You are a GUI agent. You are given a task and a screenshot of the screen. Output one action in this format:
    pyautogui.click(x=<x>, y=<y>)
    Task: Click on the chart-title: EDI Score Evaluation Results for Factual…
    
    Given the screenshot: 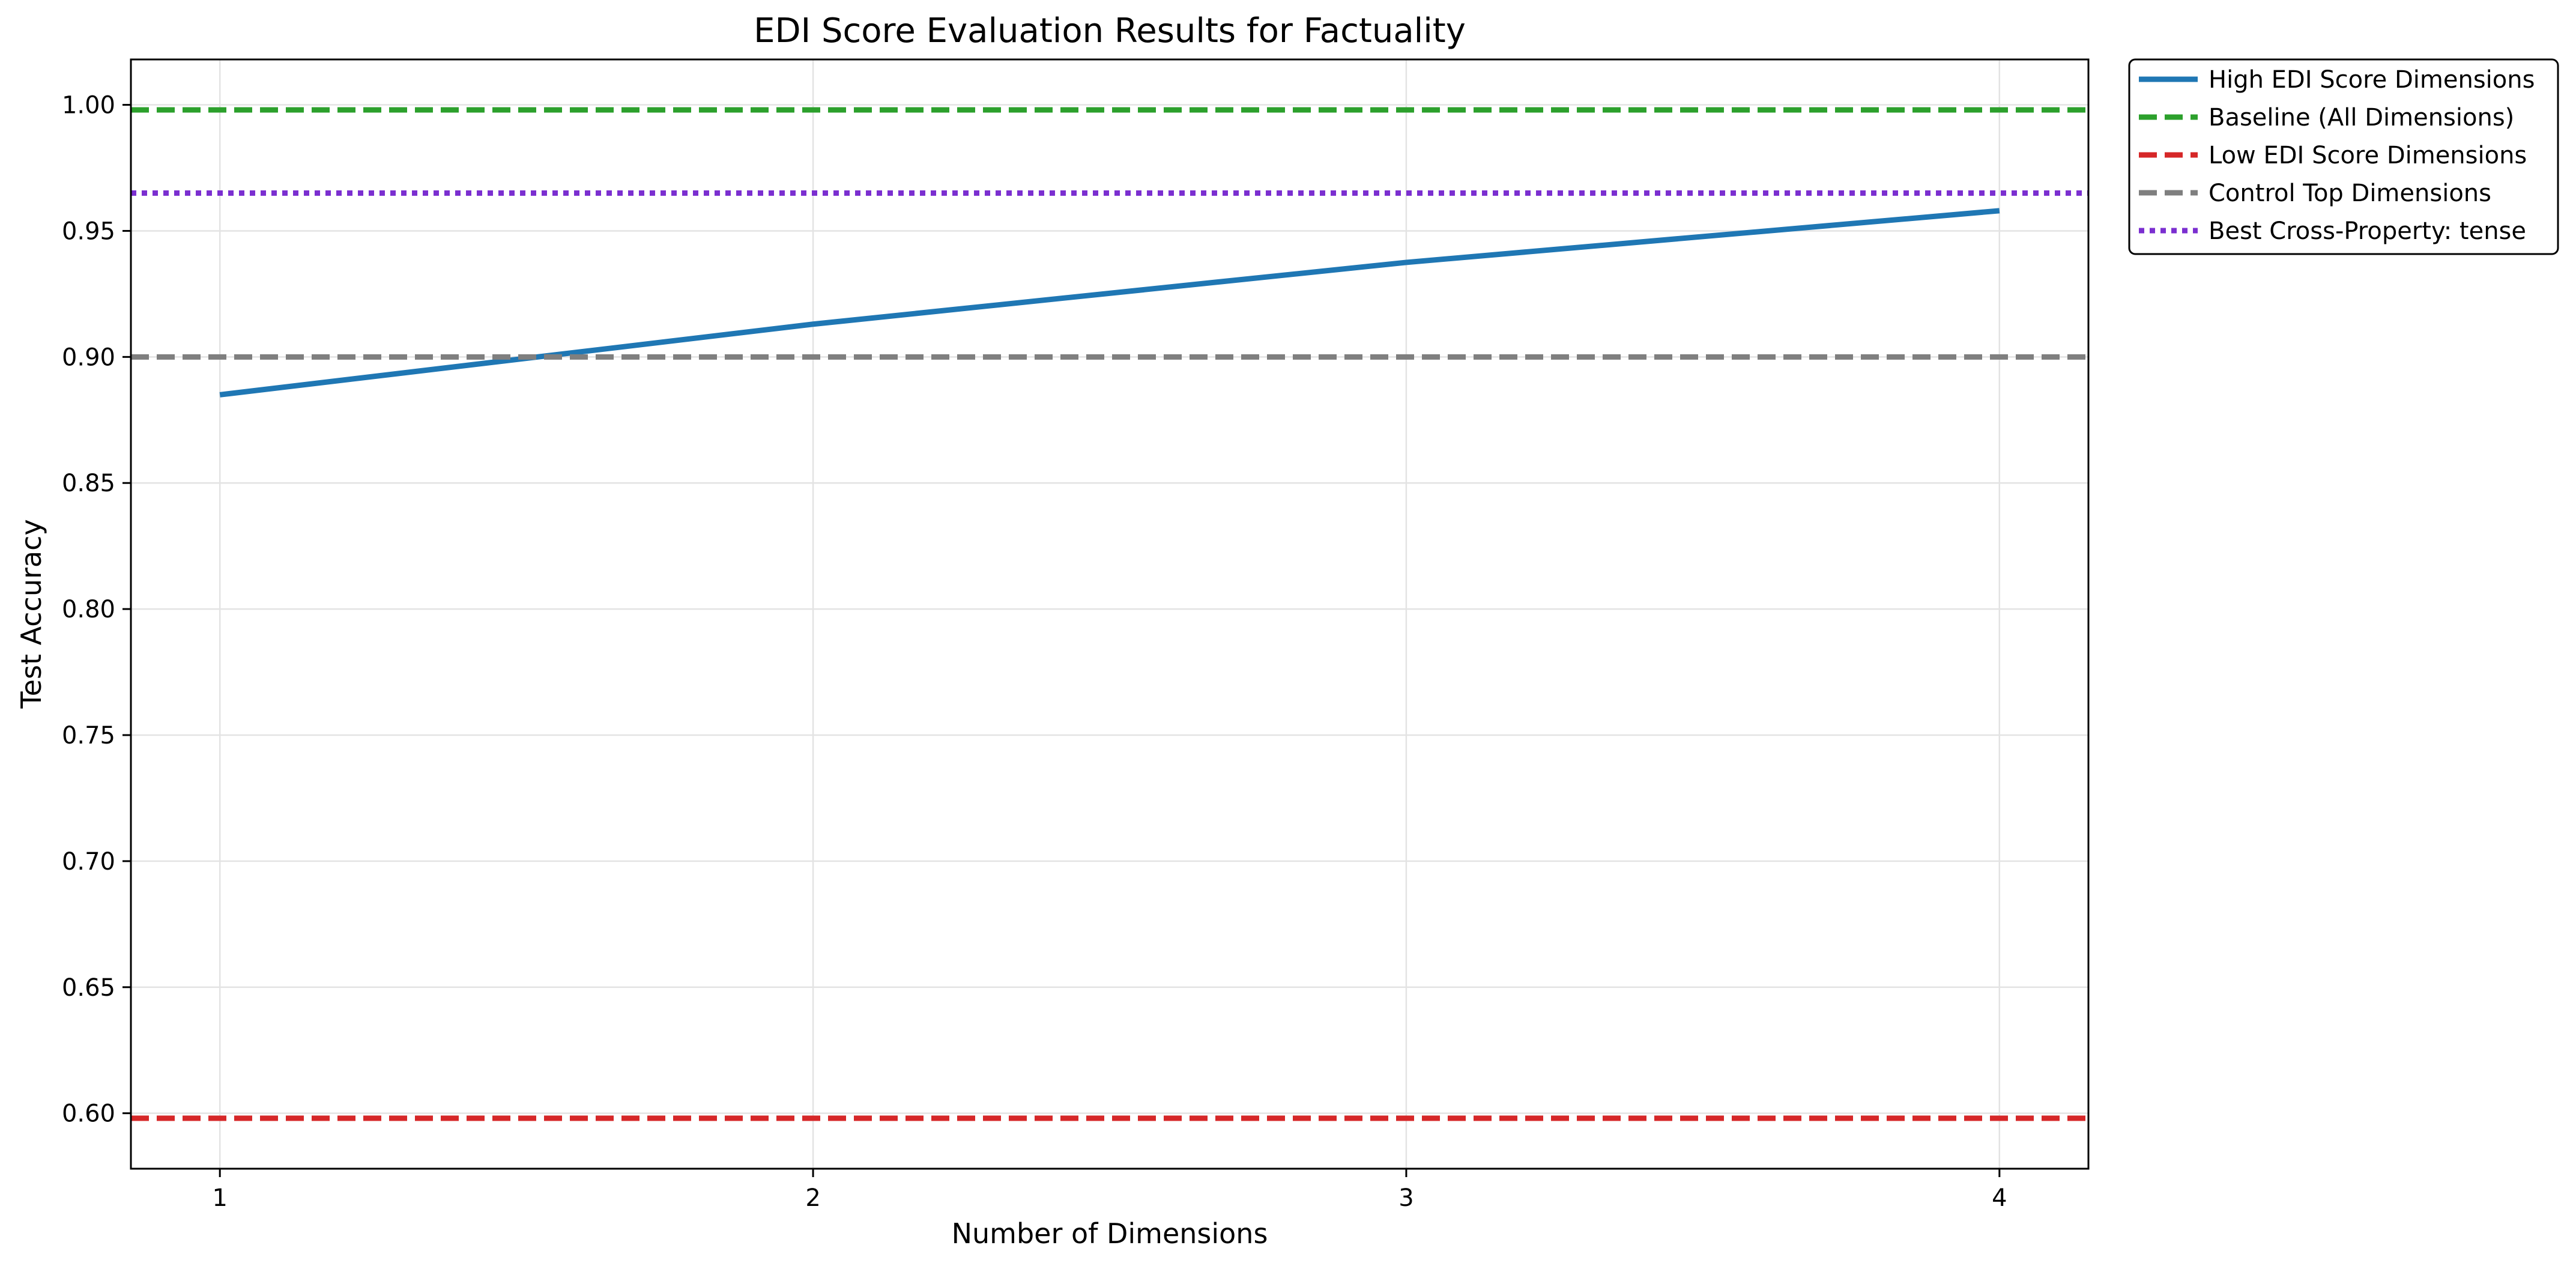 What is the action you would take?
    pyautogui.click(x=1110, y=30)
    